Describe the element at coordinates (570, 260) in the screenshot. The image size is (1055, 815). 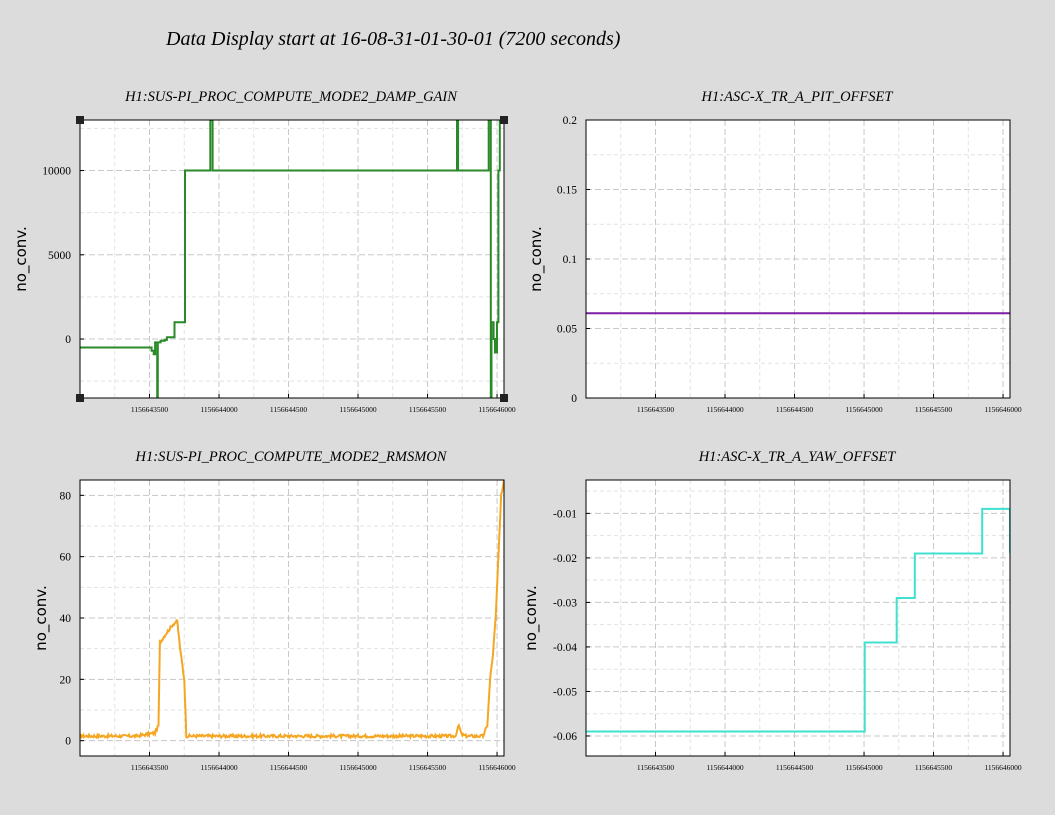
I see `y-tick-label: 0.1` at that location.